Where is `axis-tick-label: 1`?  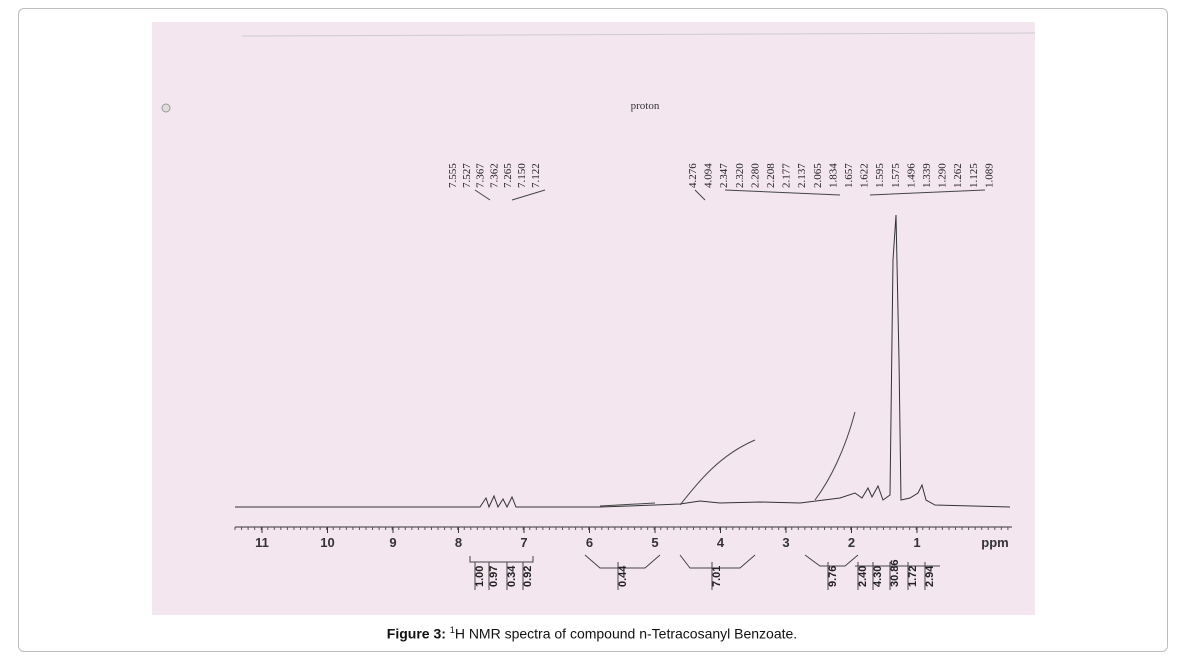
axis-tick-label: 1 is located at coordinates (916, 542).